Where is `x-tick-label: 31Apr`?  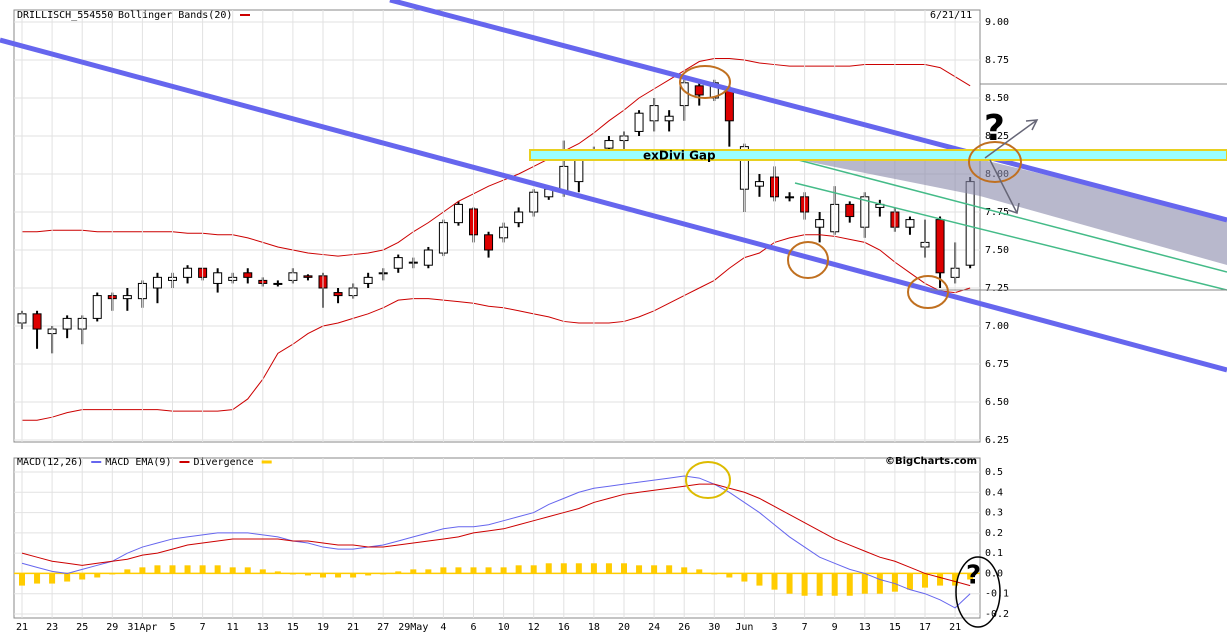
x-tick-label: 31Apr is located at coordinates (142, 627).